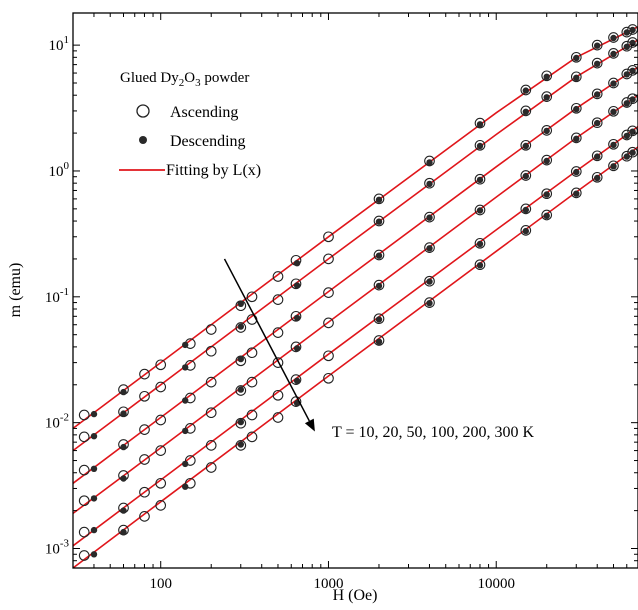  I want to click on y-tick-label: 10¹, so click(59, 44).